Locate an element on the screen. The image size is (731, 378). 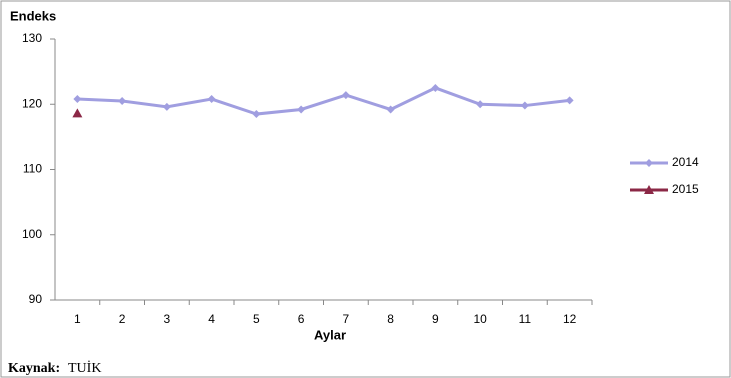
legend-label: 2014 is located at coordinates (685, 162).